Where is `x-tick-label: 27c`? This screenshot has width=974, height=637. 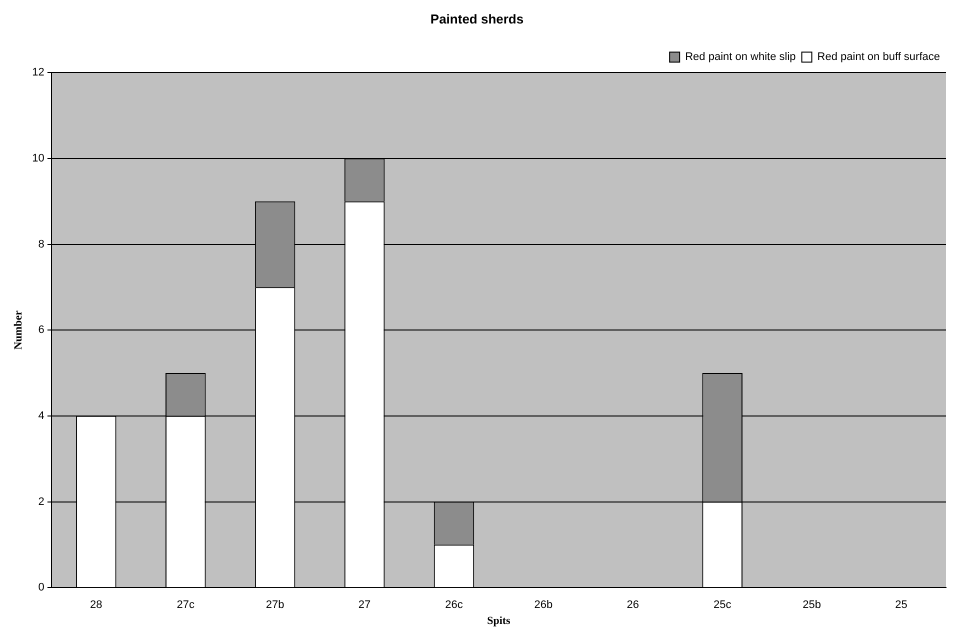 x-tick-label: 27c is located at coordinates (185, 605).